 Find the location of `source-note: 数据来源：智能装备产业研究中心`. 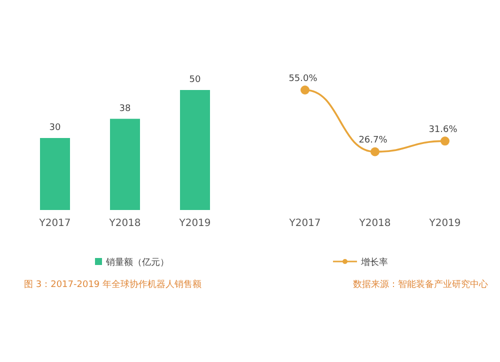

source-note: 数据来源：智能装备产业研究中心 is located at coordinates (420, 284).